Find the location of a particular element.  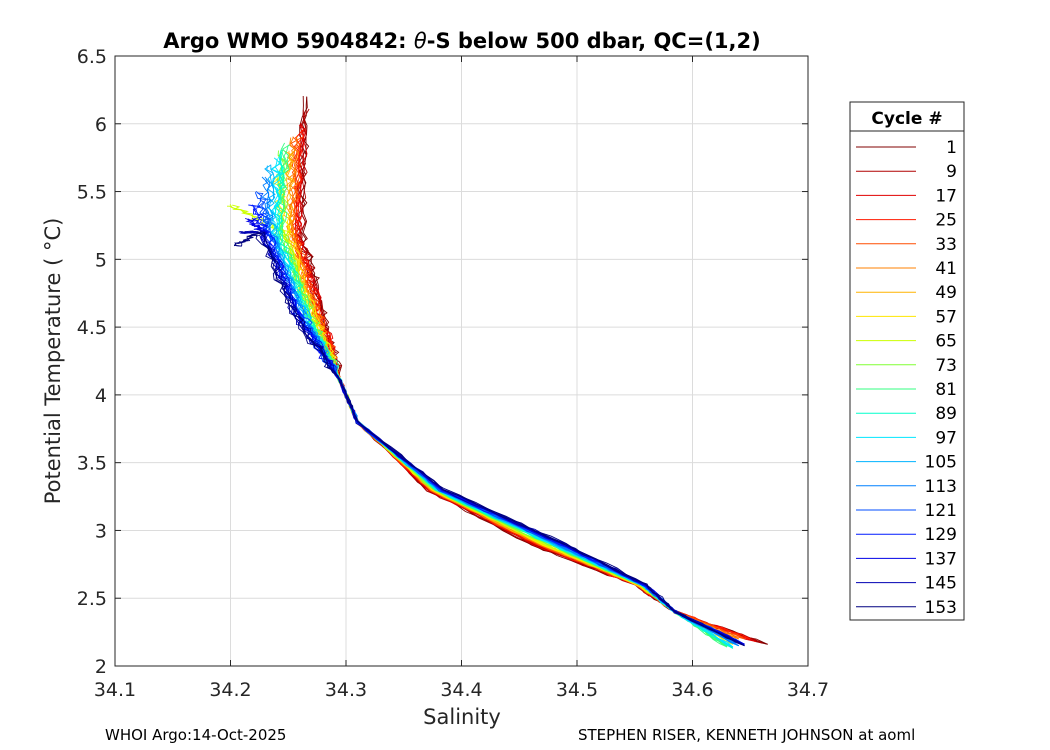

legend-label-17: 17 is located at coordinates (946, 196).